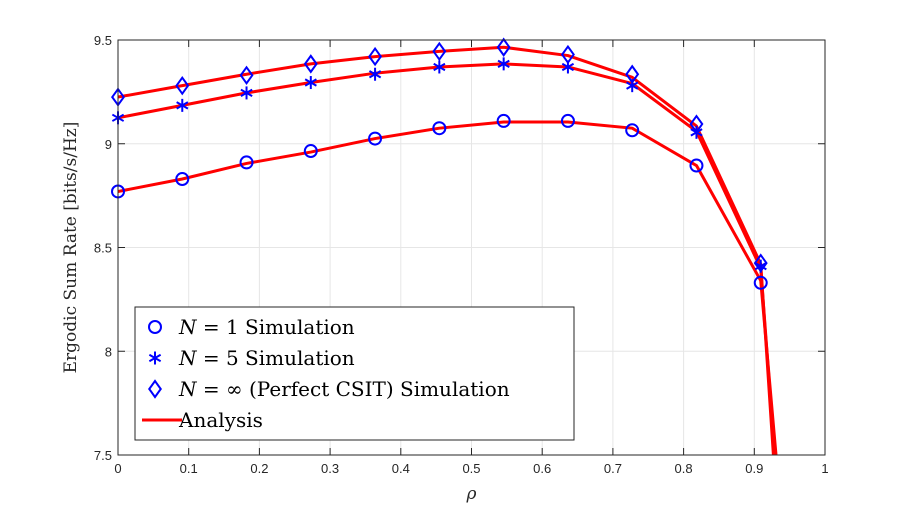  What do you see at coordinates (103, 455) in the screenshot?
I see `y-tick-label: 7.5` at bounding box center [103, 455].